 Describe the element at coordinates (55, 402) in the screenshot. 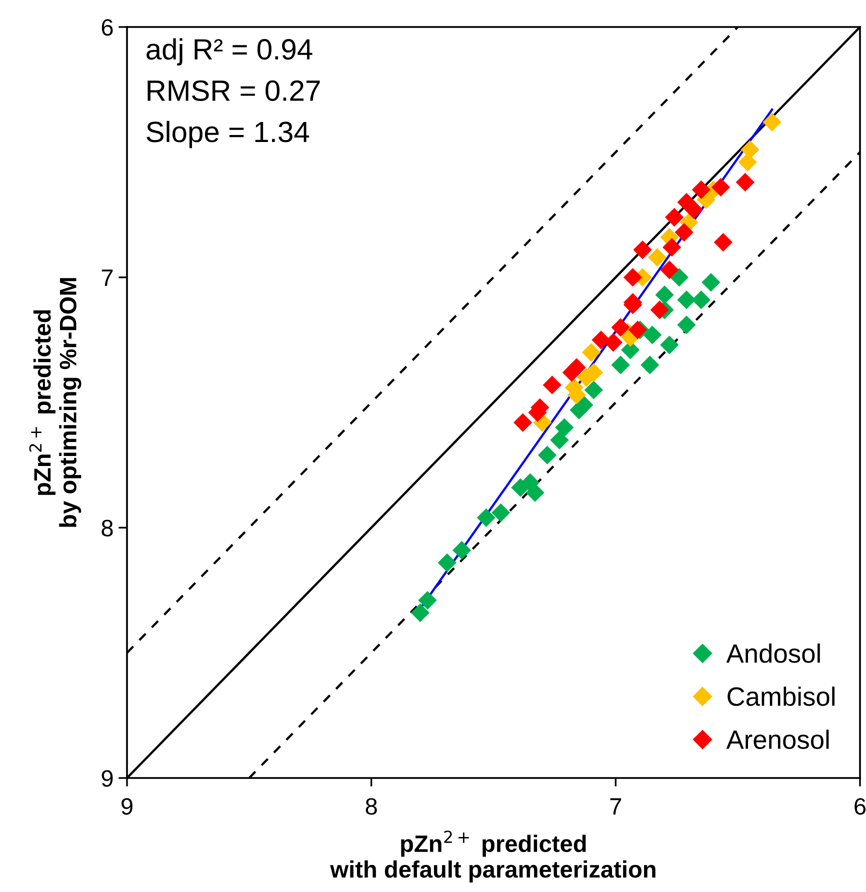

I see `y-axis-title: pZn$^{2+}$ predicted by optimizing %r-DOM` at that location.